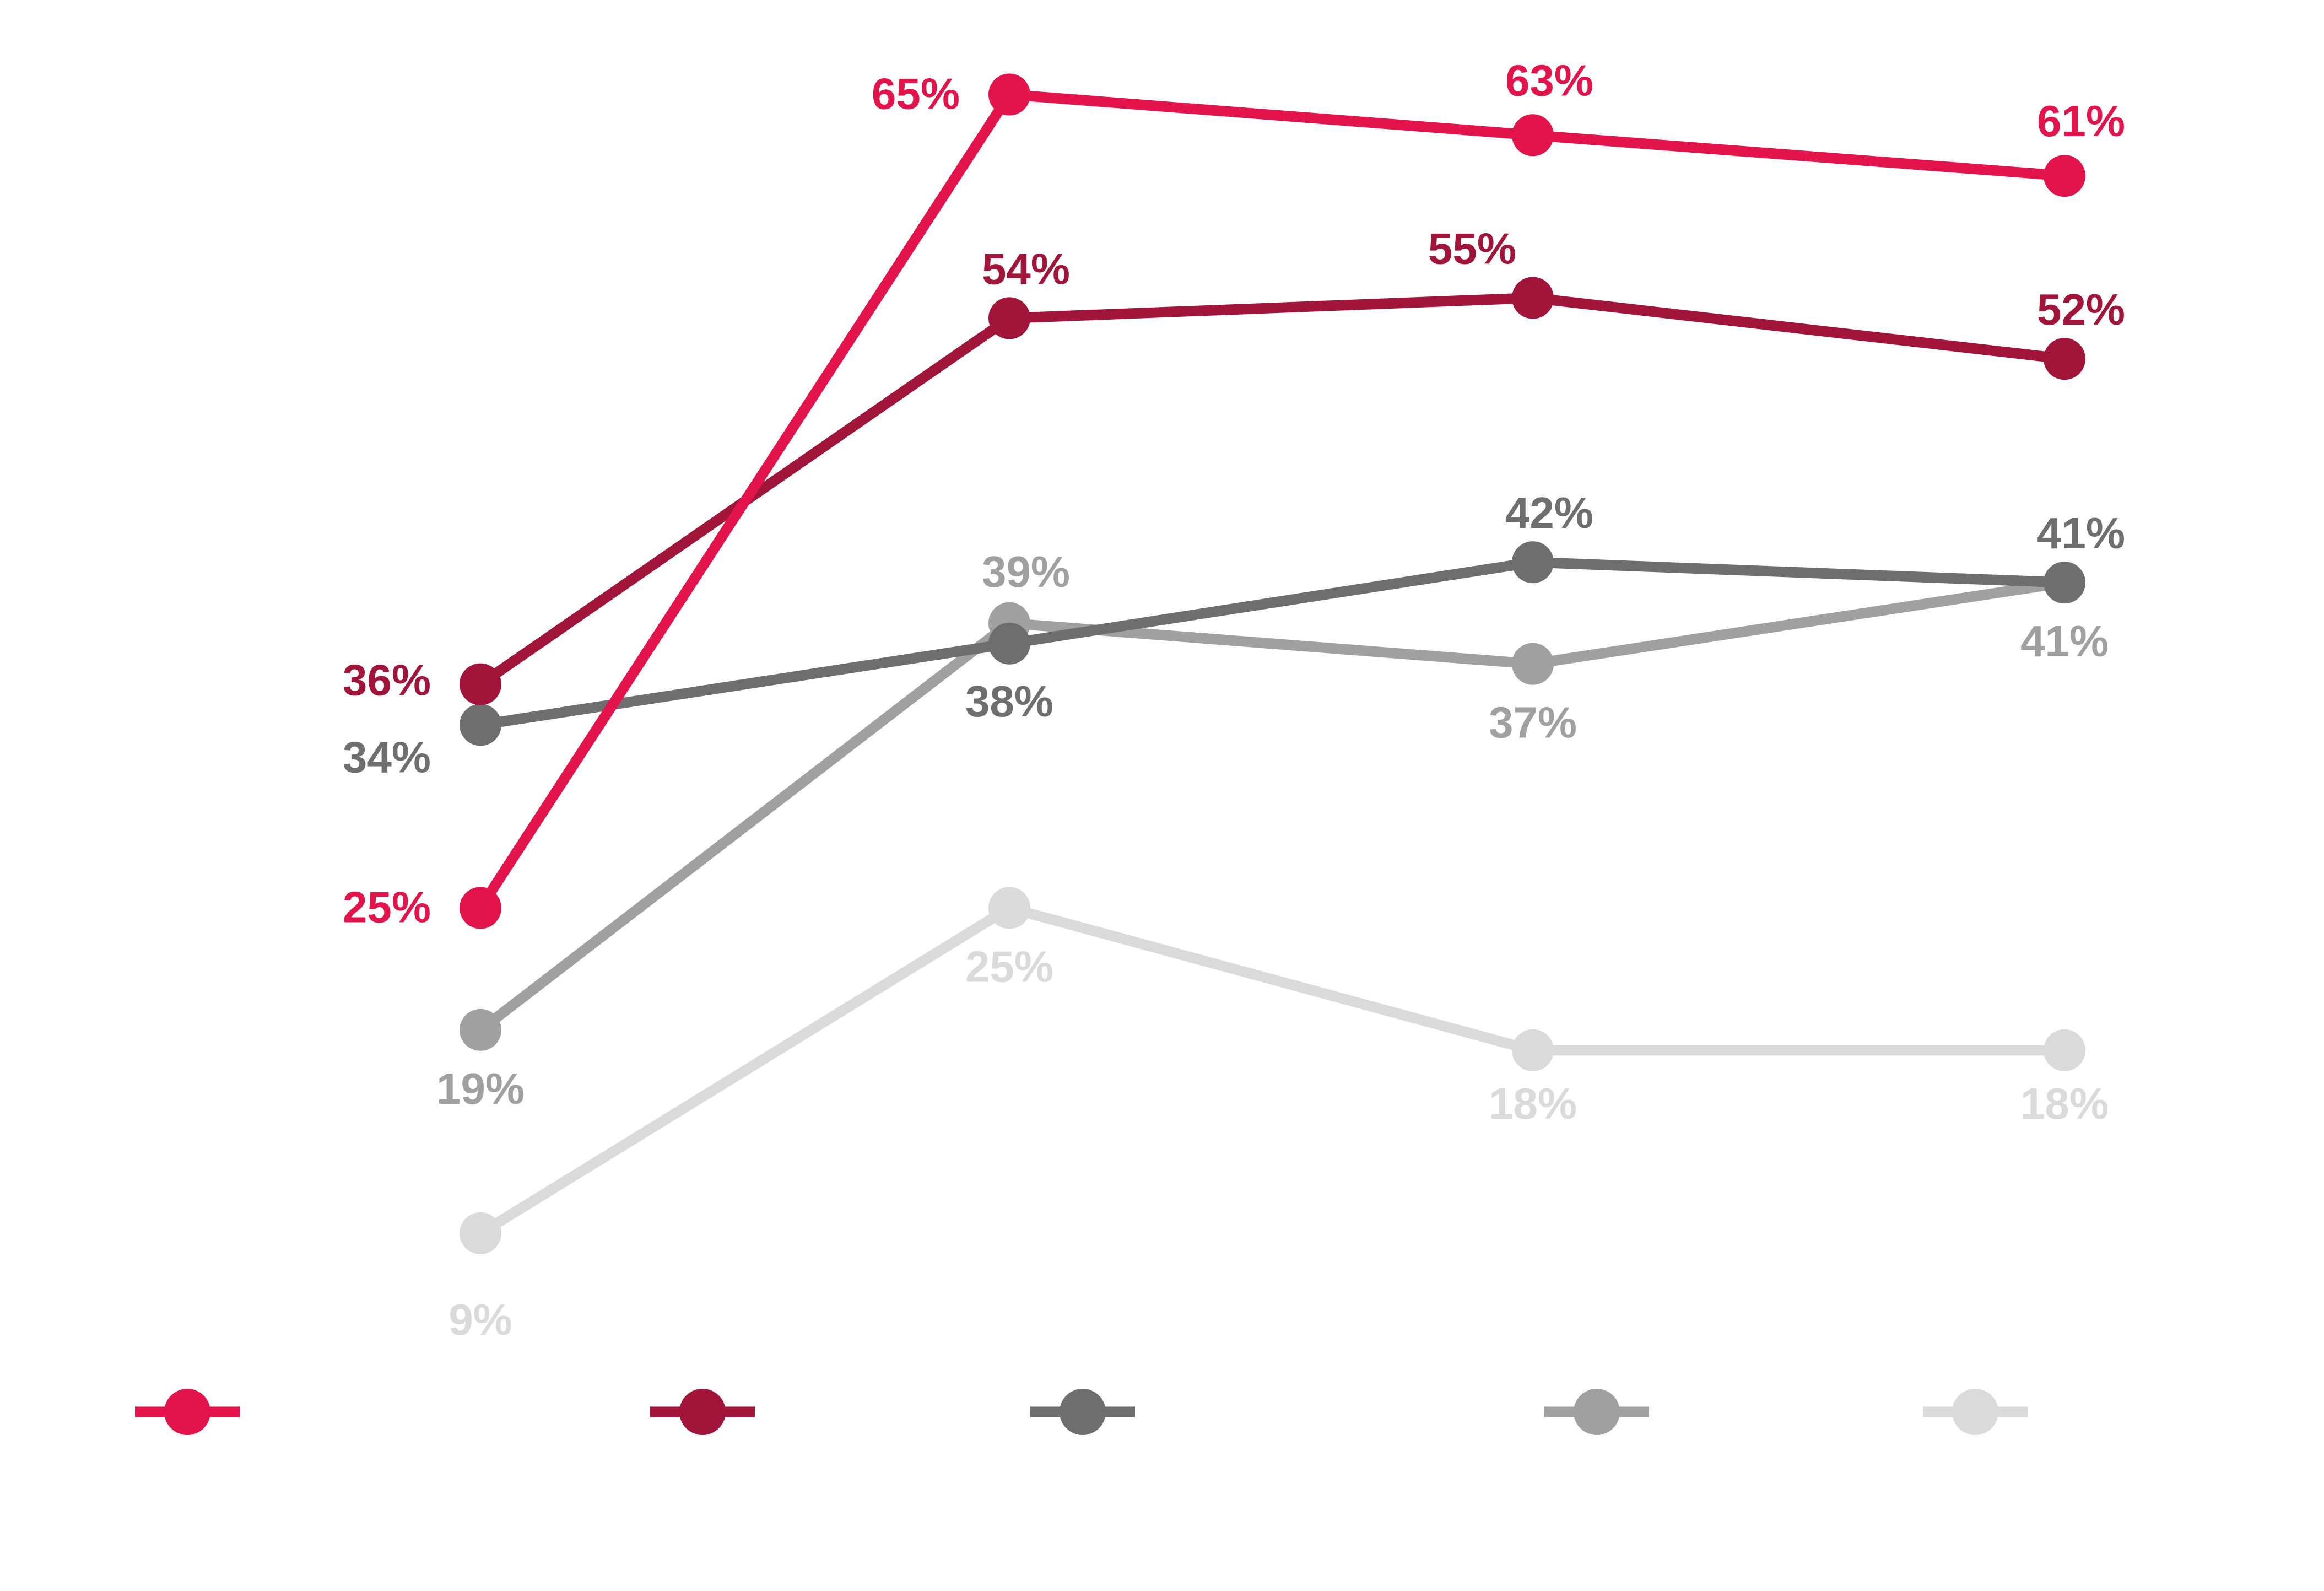 Image resolution: width=2324 pixels, height=1591 pixels. Describe the element at coordinates (916, 94) in the screenshot. I see `series-1-label-2: 65%` at that location.